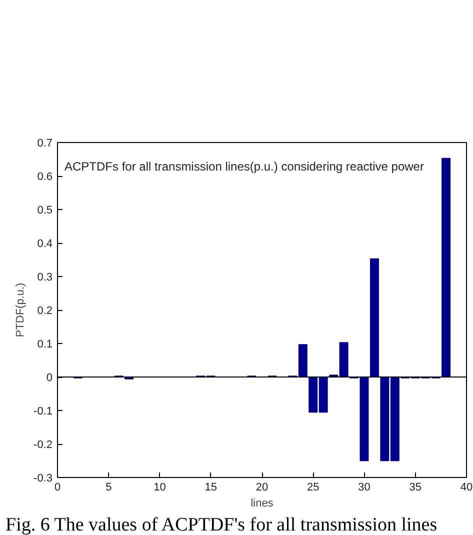 This screenshot has height=535, width=473. I want to click on y-tick-label: 0.1, so click(45, 344).